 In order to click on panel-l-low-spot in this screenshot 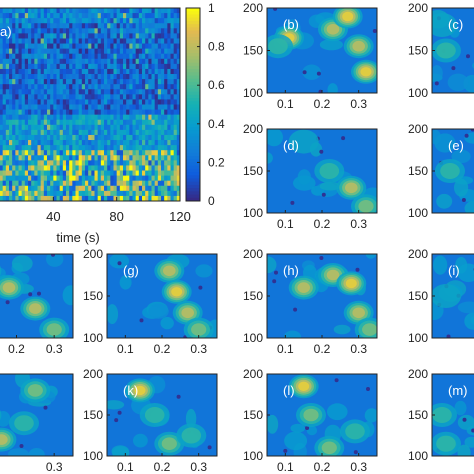, I will do `click(285, 450)`.